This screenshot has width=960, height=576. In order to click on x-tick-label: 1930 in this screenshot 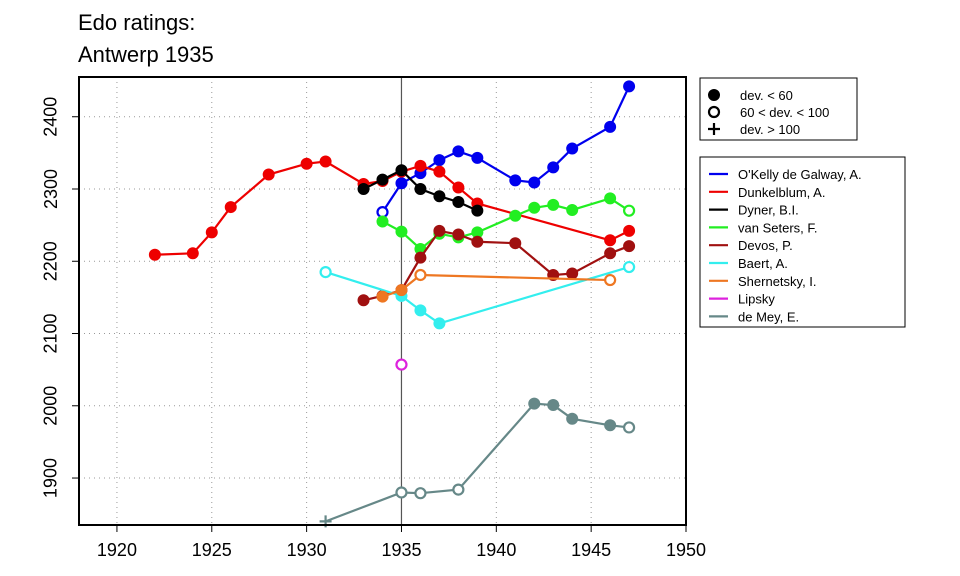, I will do `click(307, 550)`.